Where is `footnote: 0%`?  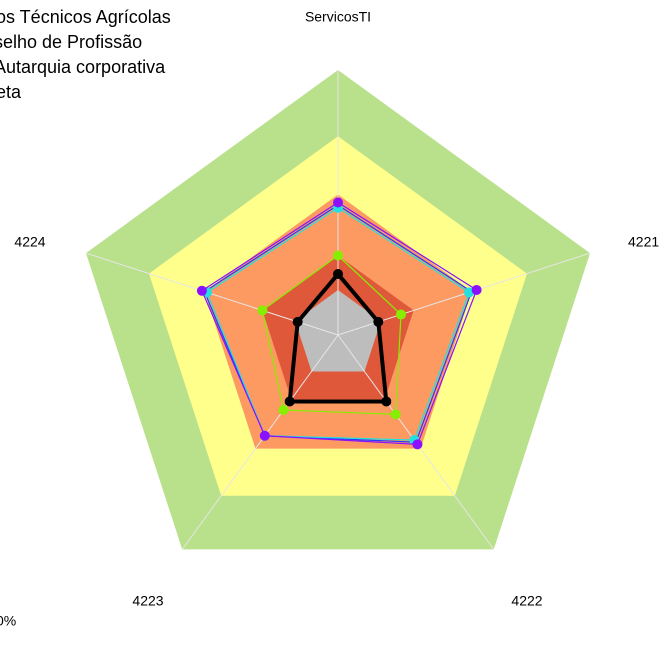
footnote: 0% is located at coordinates (8, 621).